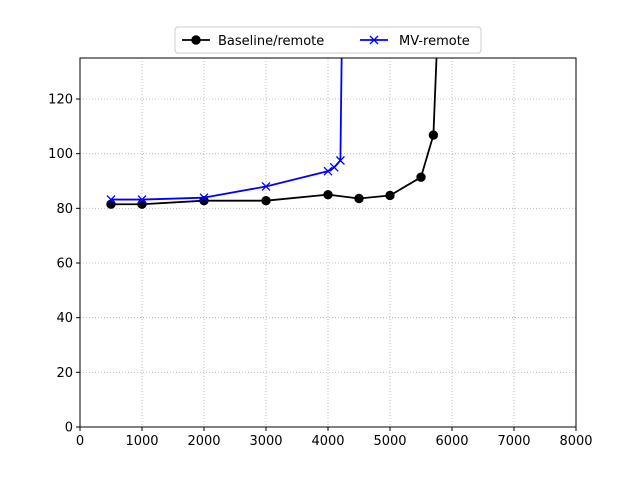 The height and width of the screenshot is (480, 640). What do you see at coordinates (64, 373) in the screenshot?
I see `y-tick-label: 20` at bounding box center [64, 373].